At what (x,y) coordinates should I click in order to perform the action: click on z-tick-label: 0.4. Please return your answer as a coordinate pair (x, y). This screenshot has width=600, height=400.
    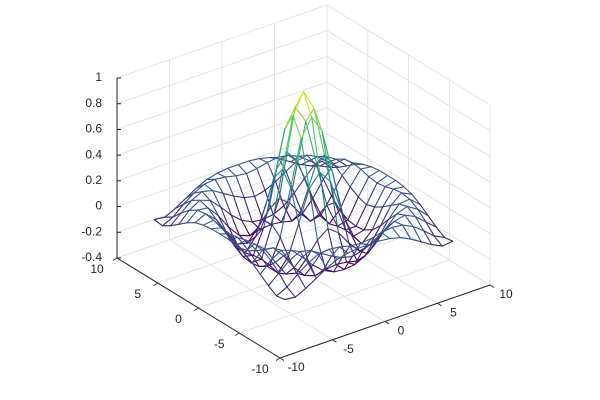
    Looking at the image, I should click on (93, 154).